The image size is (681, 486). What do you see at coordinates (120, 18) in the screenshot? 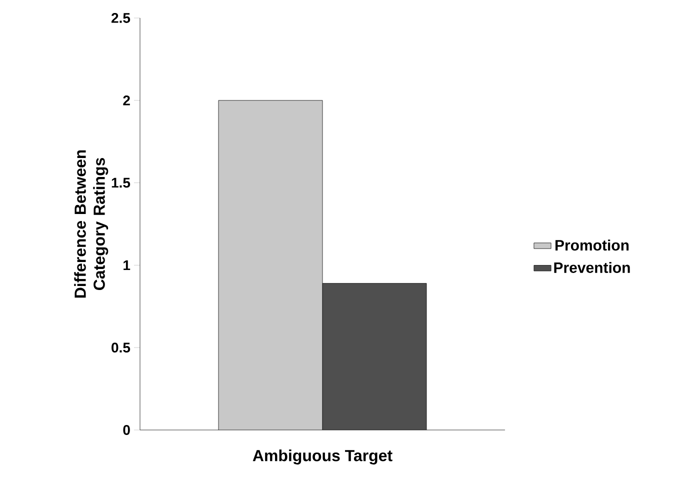
I see `y-tick-label: 2.5` at bounding box center [120, 18].